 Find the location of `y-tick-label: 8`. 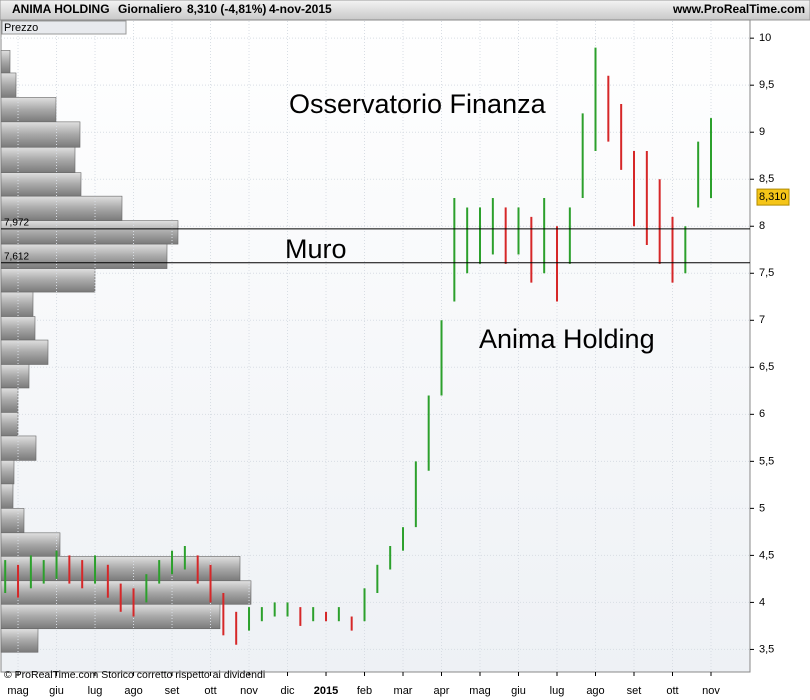

y-tick-label: 8 is located at coordinates (762, 226).